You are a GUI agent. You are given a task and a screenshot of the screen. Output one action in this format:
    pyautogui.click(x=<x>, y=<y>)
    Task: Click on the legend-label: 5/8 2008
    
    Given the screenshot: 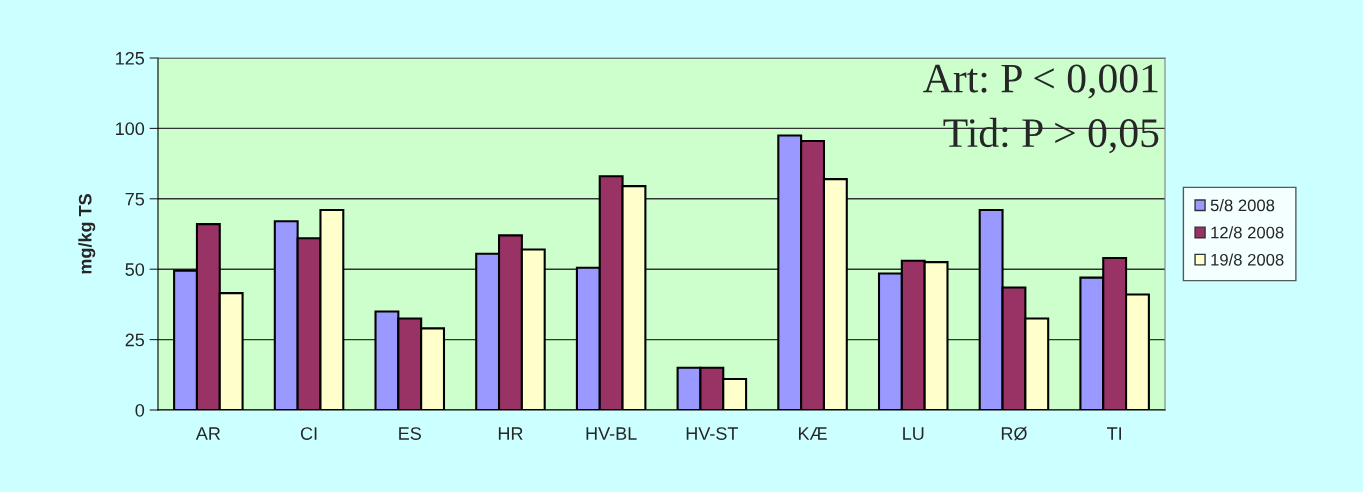 What is the action you would take?
    pyautogui.click(x=1242, y=205)
    